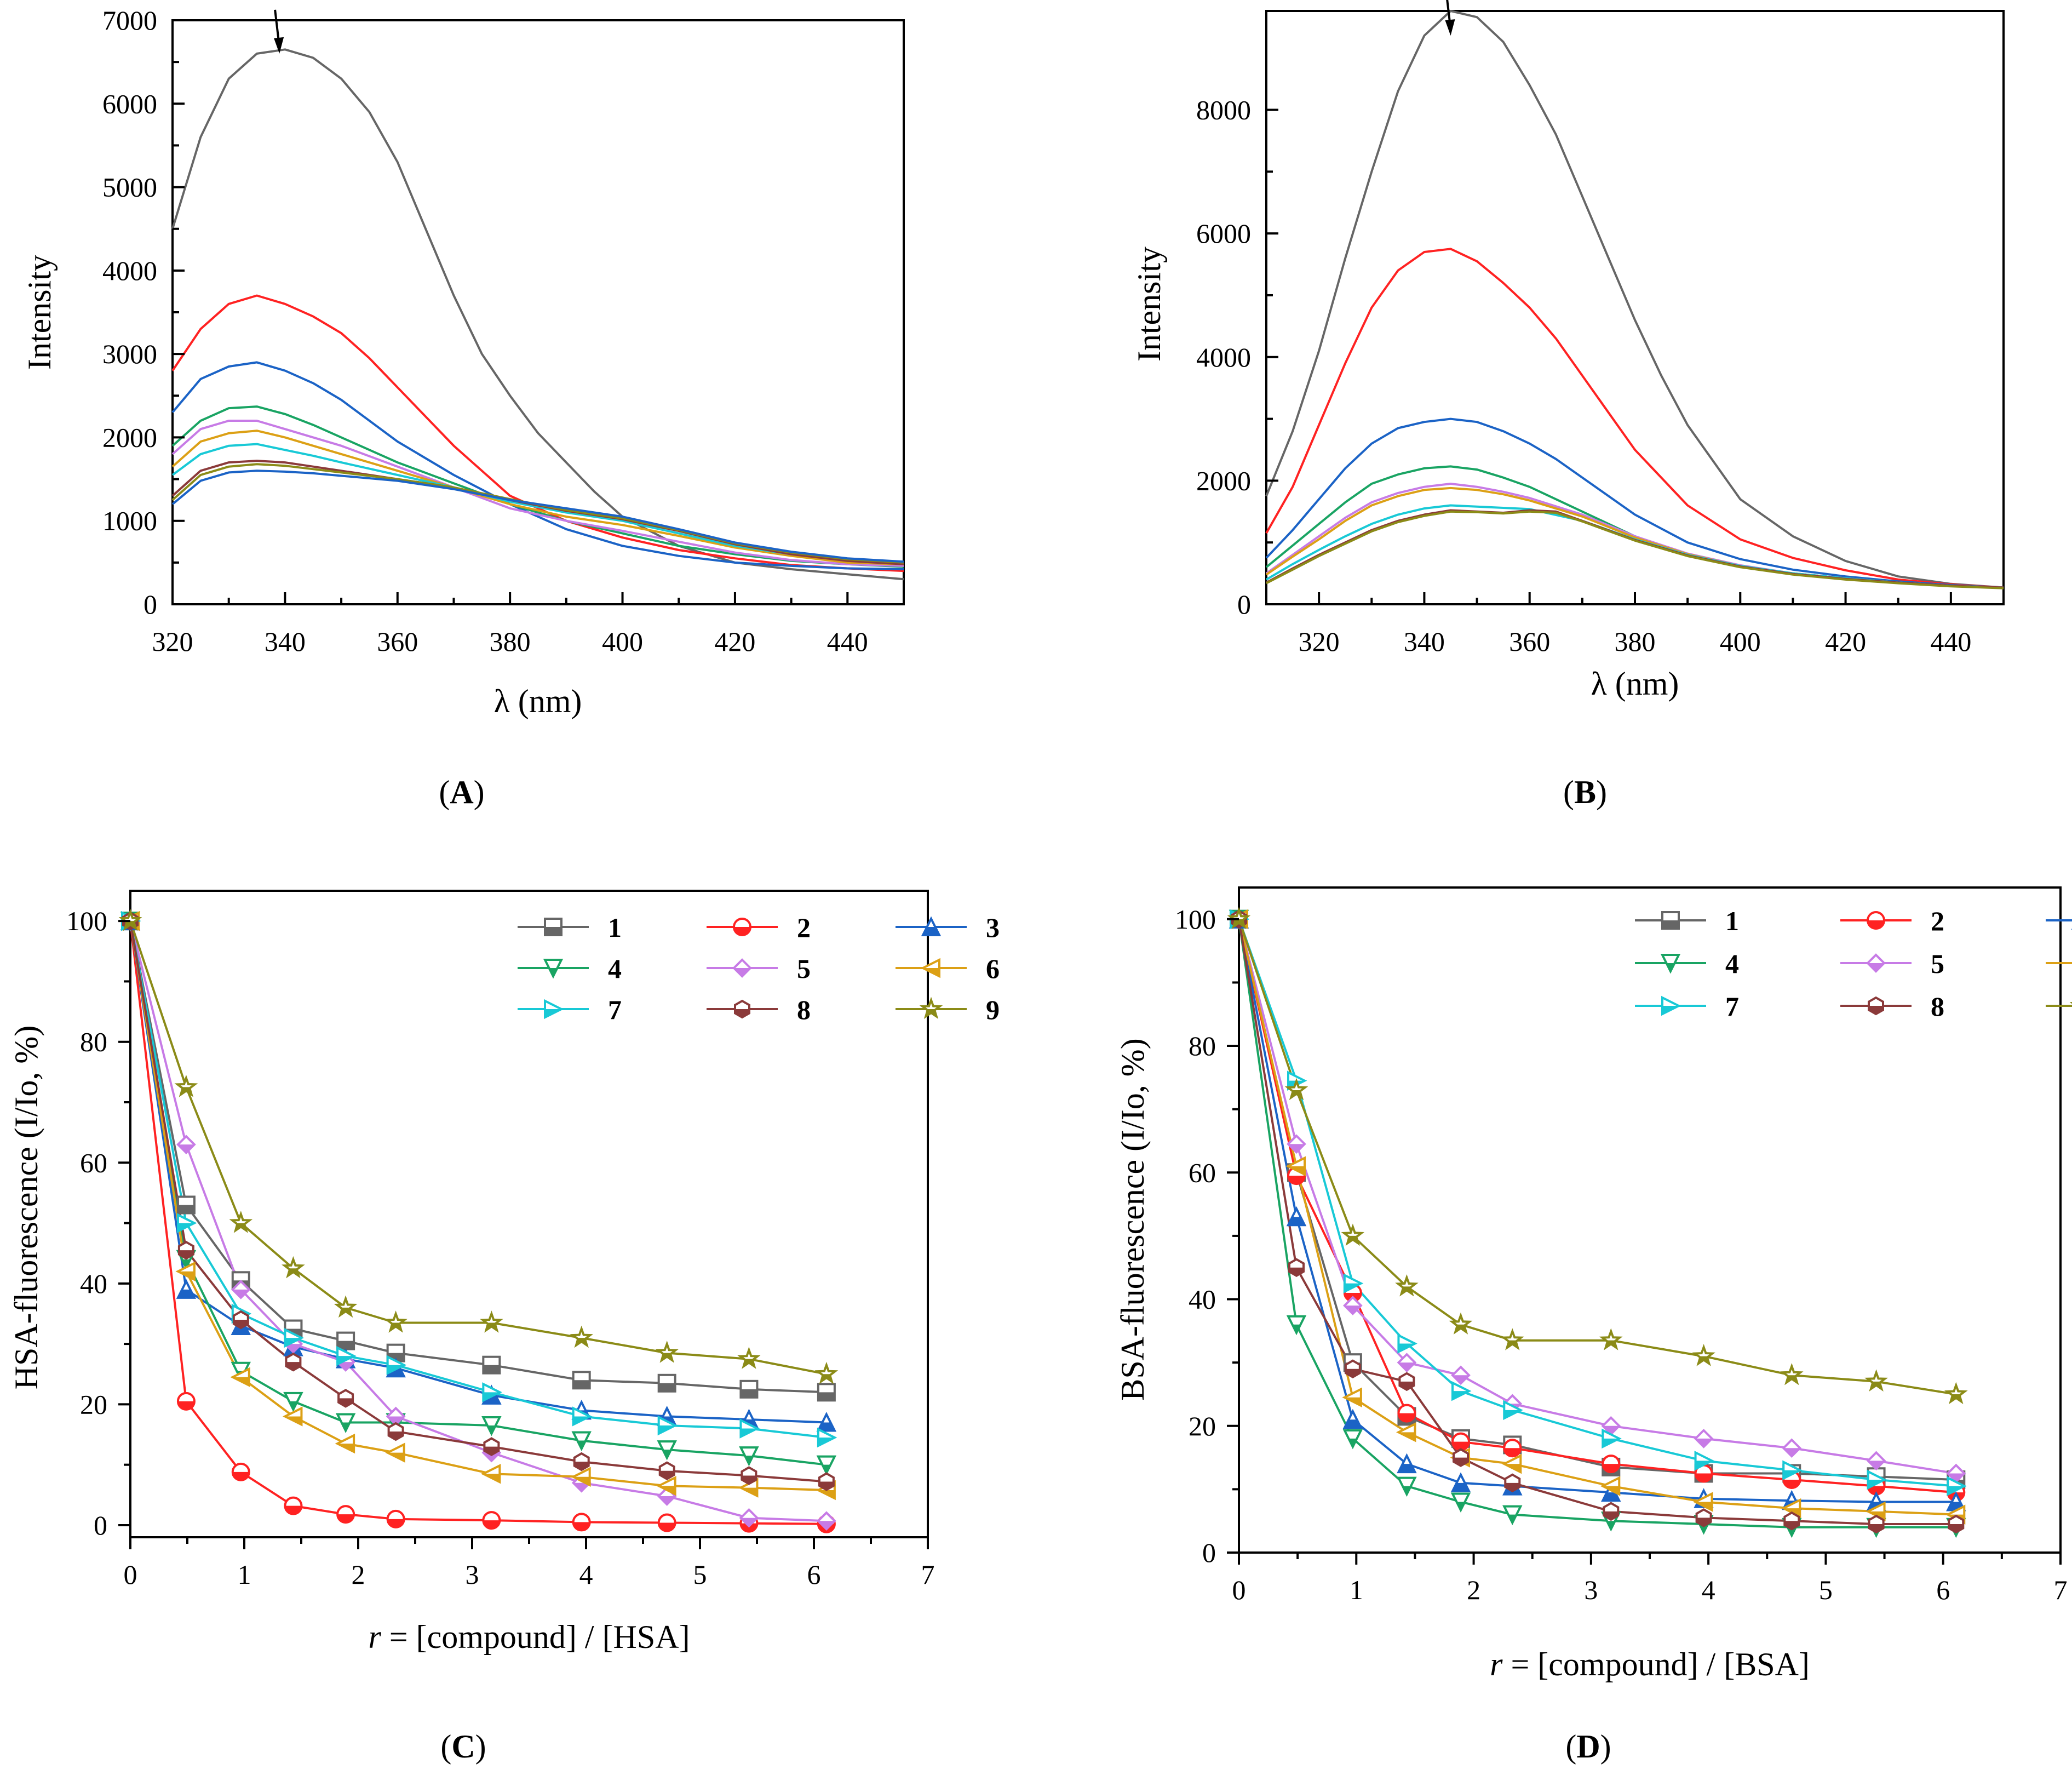 The width and height of the screenshot is (2072, 1775). I want to click on legend-label-d: 2, so click(1938, 921).